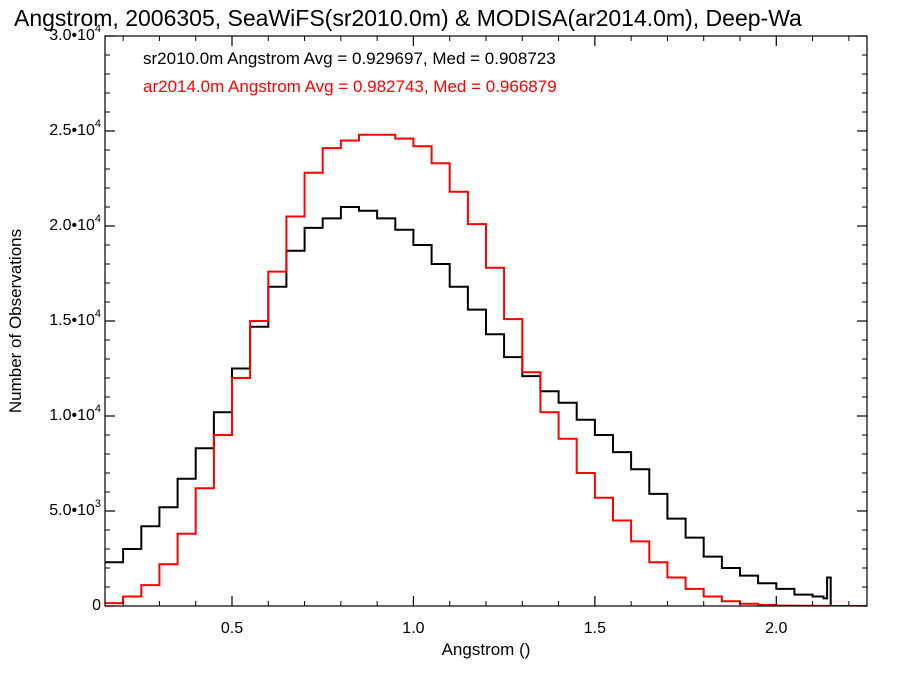  Describe the element at coordinates (96, 605) in the screenshot. I see `y-tick-label: 0` at that location.